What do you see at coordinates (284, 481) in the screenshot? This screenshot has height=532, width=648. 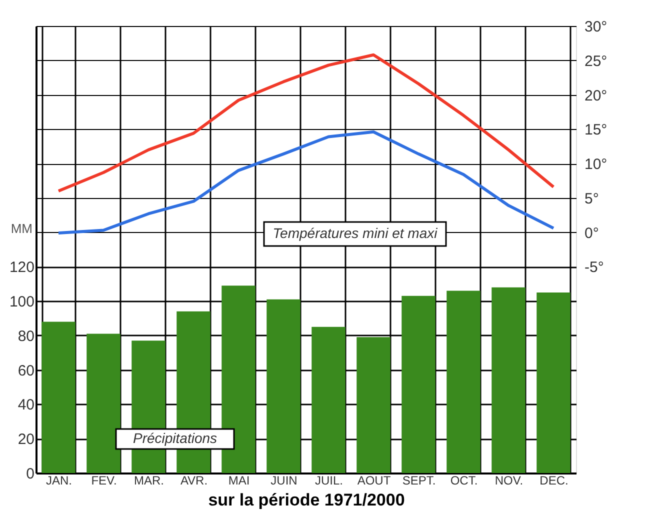 I see `x-tick-label: JUIN` at bounding box center [284, 481].